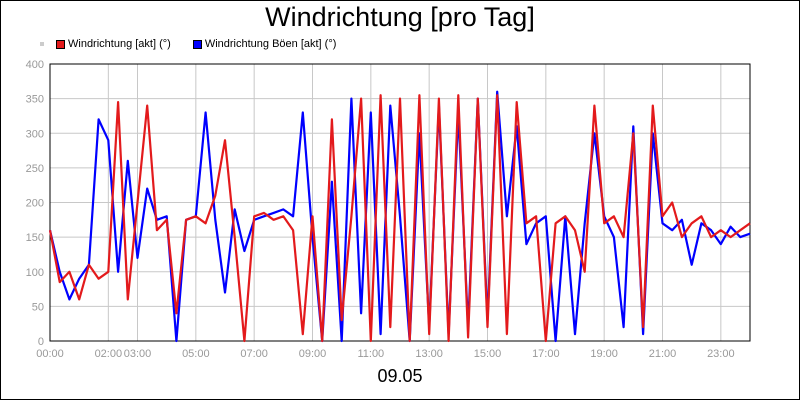  I want to click on legend-item-series-1: Windrichtung [akt] (°), so click(113, 44).